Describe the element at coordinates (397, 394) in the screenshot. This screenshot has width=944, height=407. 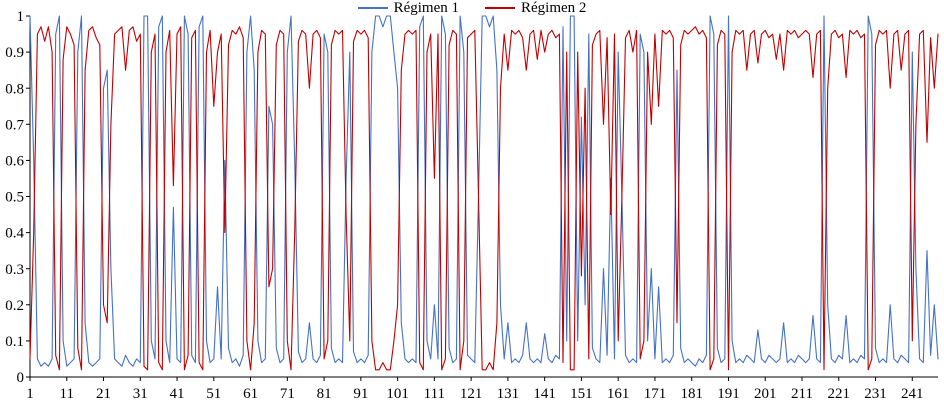
I see `x-tick-label: 101` at that location.